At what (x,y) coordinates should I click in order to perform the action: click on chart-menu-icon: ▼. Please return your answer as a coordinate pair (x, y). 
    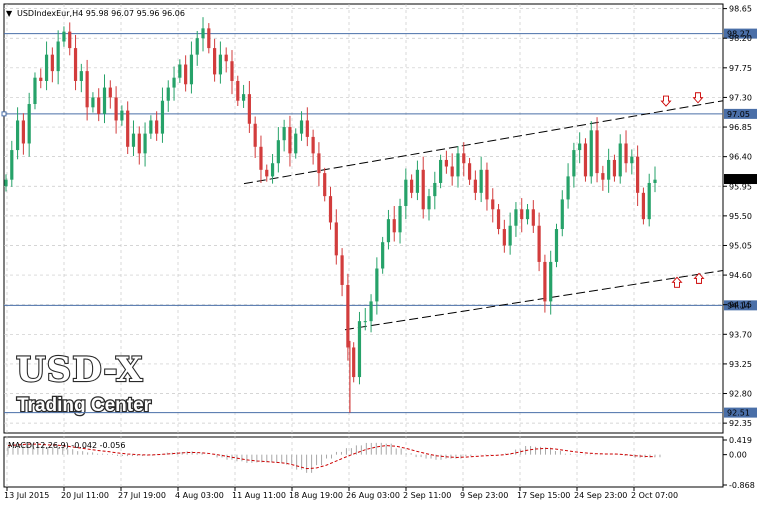
    Looking at the image, I should click on (9, 13).